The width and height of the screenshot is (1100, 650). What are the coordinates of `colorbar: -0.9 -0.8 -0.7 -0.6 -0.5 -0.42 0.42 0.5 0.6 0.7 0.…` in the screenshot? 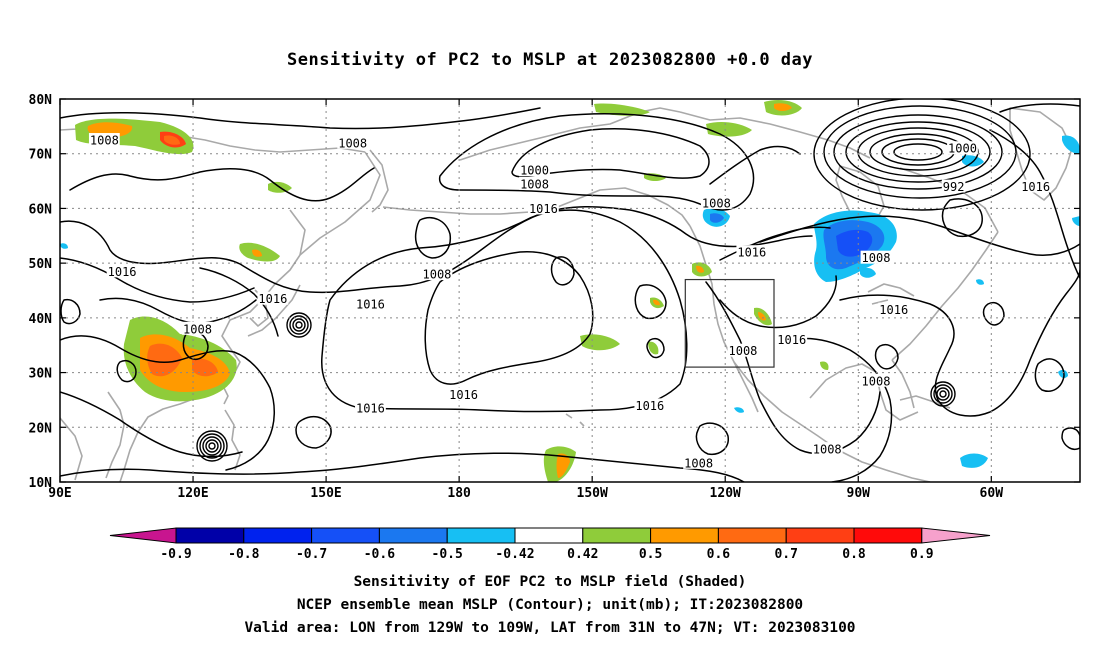 It's located at (550, 544).